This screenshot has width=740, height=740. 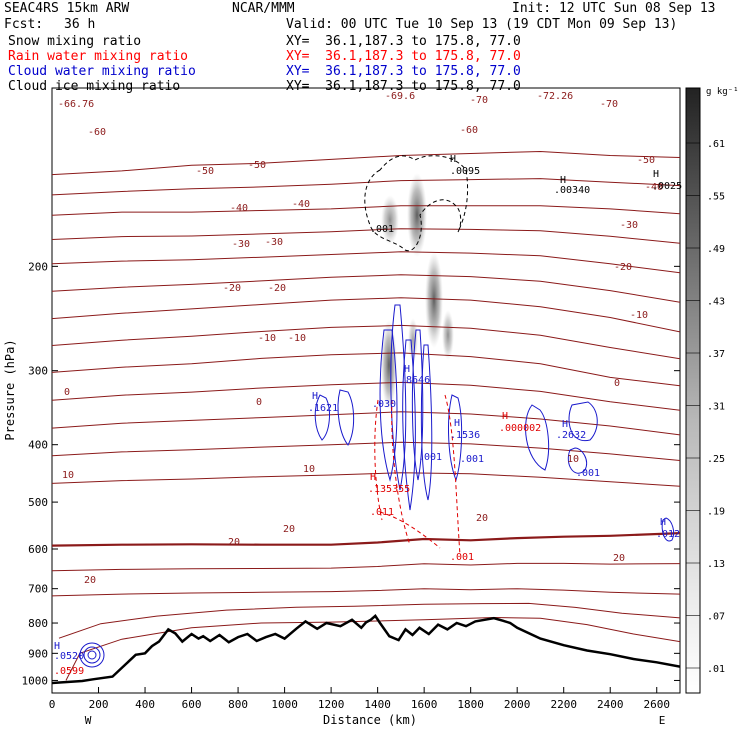 What do you see at coordinates (403, 41) in the screenshot?
I see `field-snow-xy: XY= 36.1,187.3 to 175.8, 77.0` at bounding box center [403, 41].